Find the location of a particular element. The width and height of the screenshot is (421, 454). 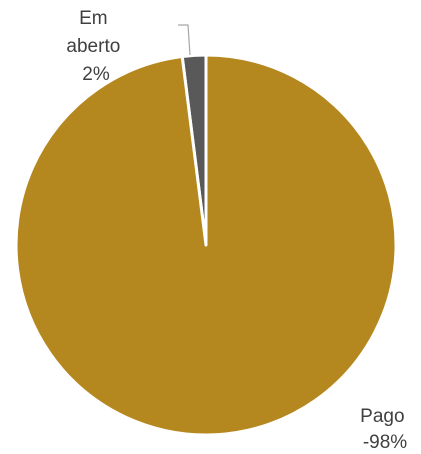

slice-label-pago: Pago -98% is located at coordinates (385, 429).